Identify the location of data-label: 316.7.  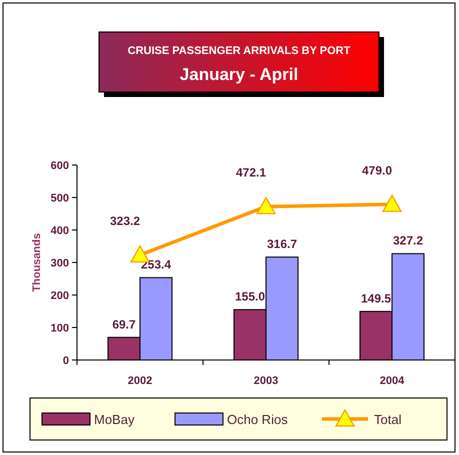
(282, 244).